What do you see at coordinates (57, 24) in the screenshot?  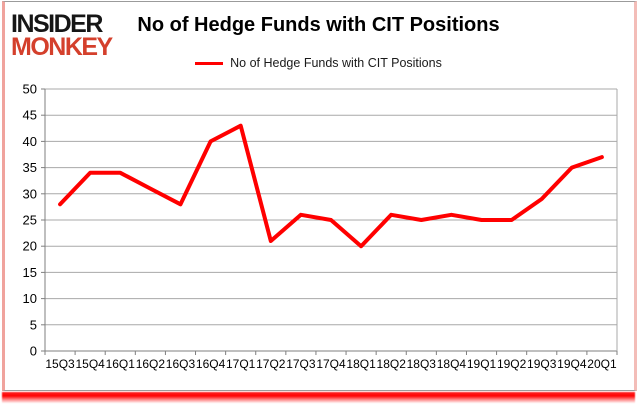 I see `logo-insider-text: INSIDER` at bounding box center [57, 24].